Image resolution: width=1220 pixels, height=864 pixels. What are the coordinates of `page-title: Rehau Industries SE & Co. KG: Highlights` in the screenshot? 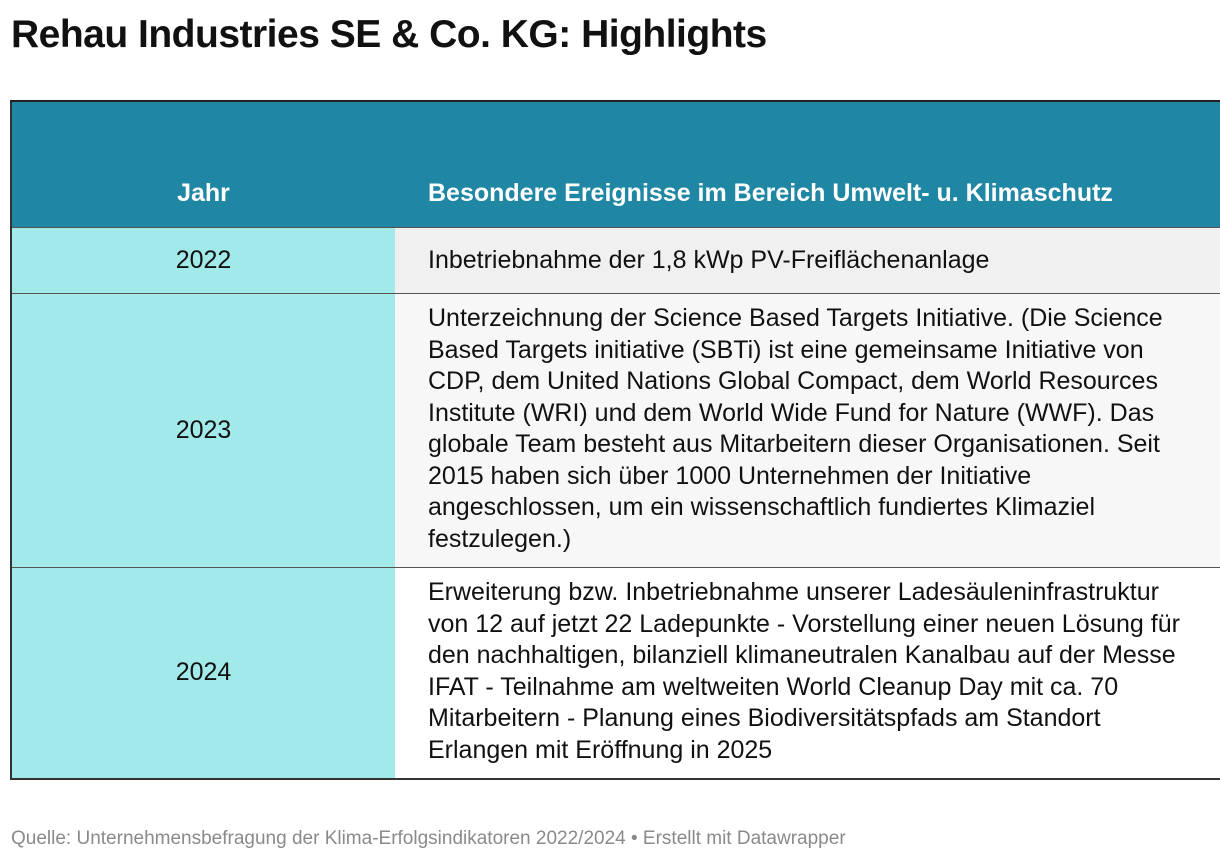 It's located at (389, 34).